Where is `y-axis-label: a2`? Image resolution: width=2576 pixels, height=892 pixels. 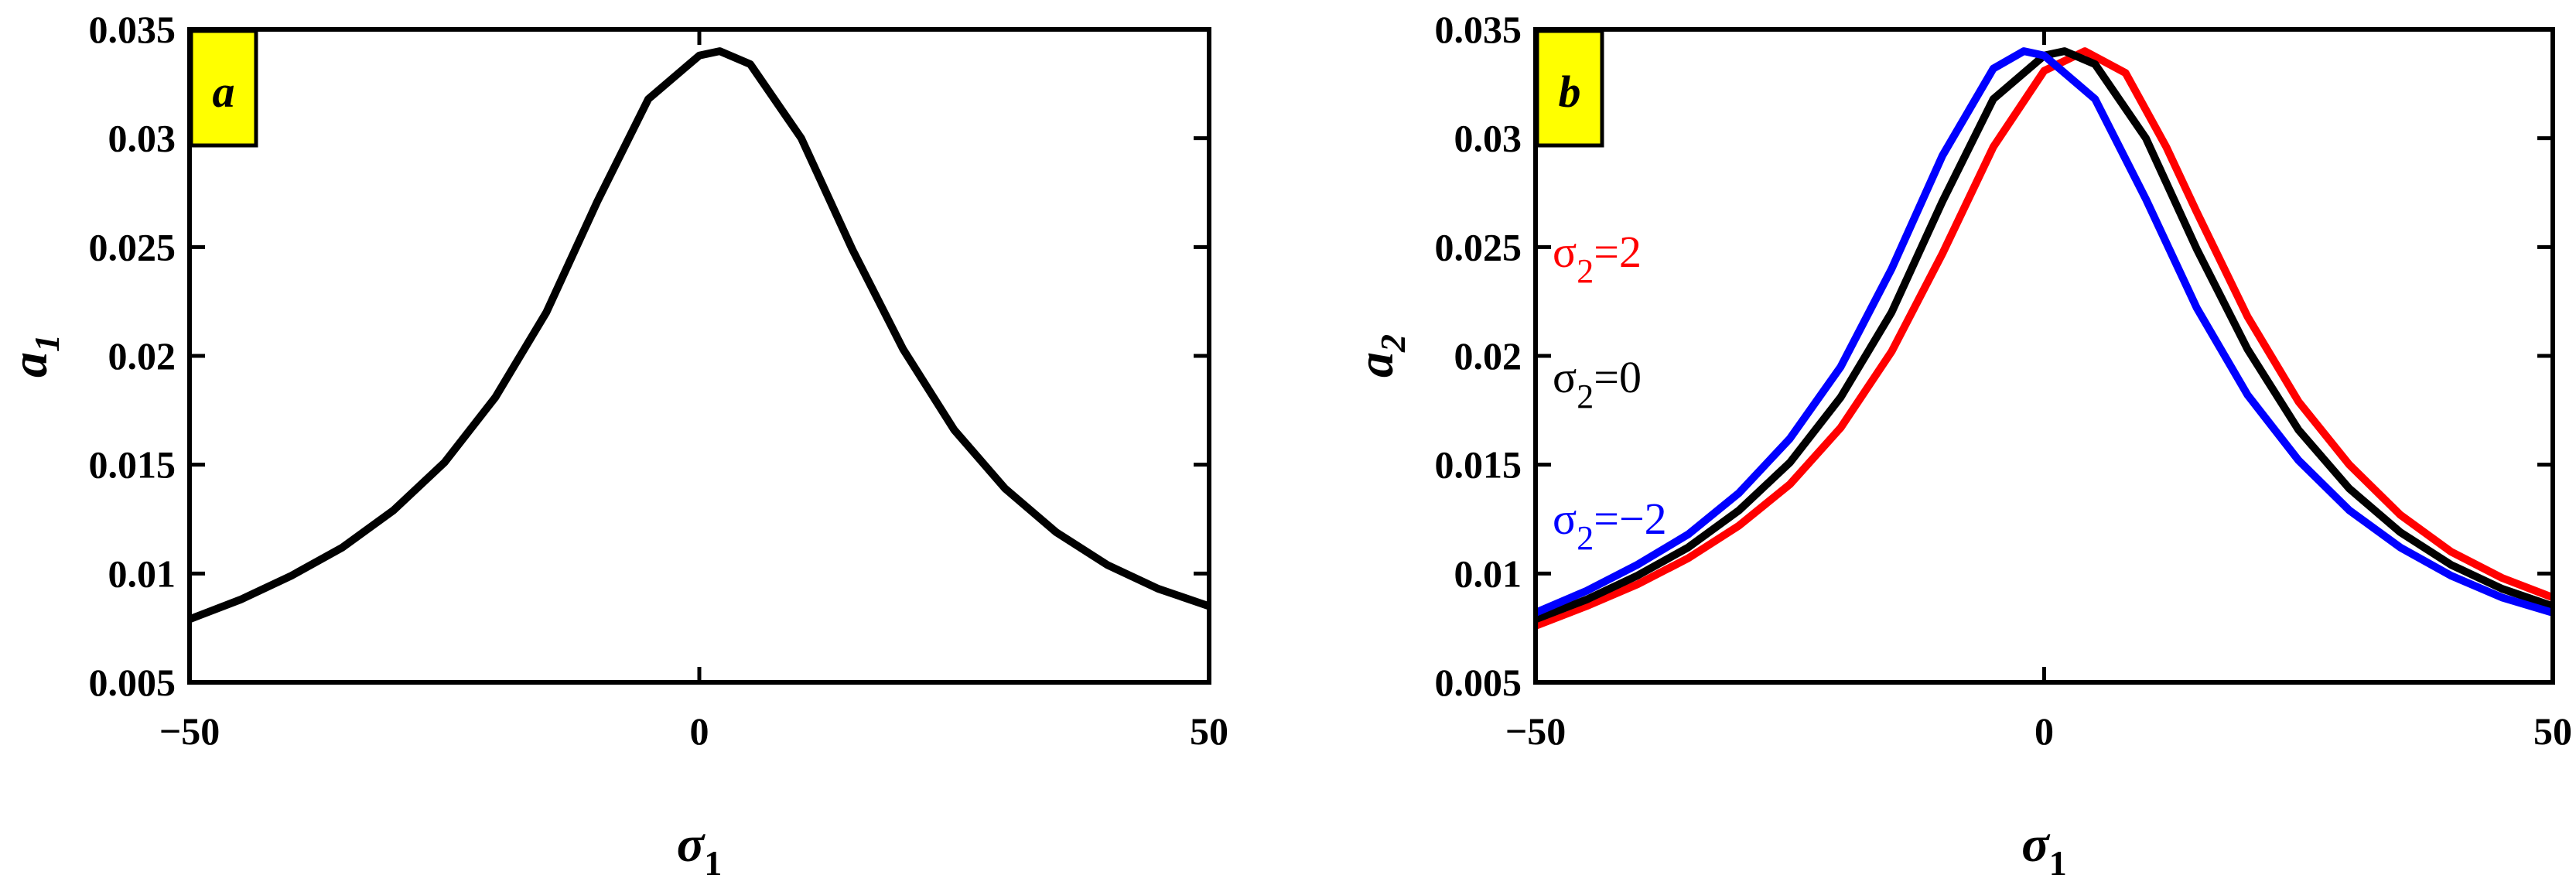
y-axis-label: a2 is located at coordinates (1380, 356).